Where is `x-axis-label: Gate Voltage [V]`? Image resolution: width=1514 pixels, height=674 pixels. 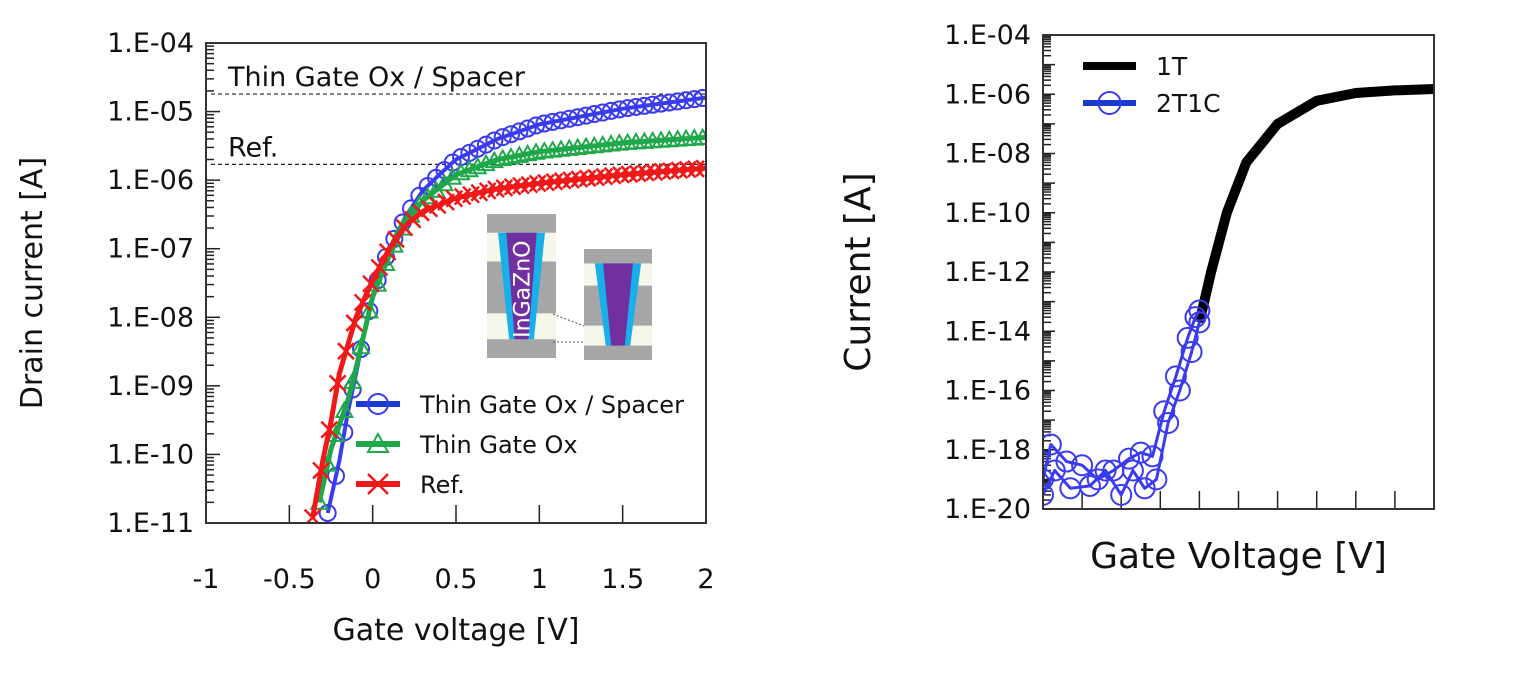 x-axis-label: Gate Voltage [V] is located at coordinates (1238, 556).